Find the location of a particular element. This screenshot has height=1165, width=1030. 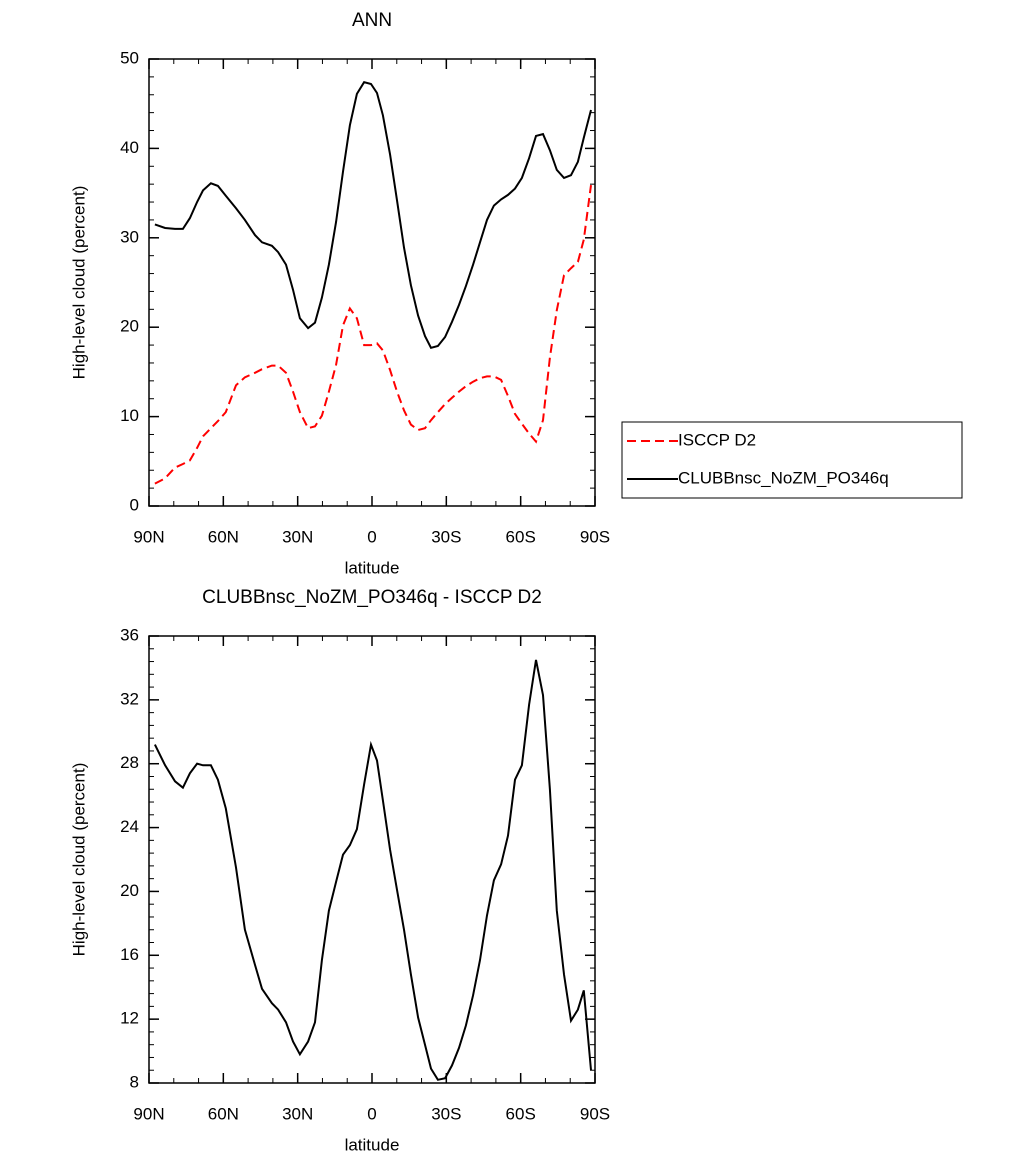

y-tick-label: 8 is located at coordinates (134, 1081).